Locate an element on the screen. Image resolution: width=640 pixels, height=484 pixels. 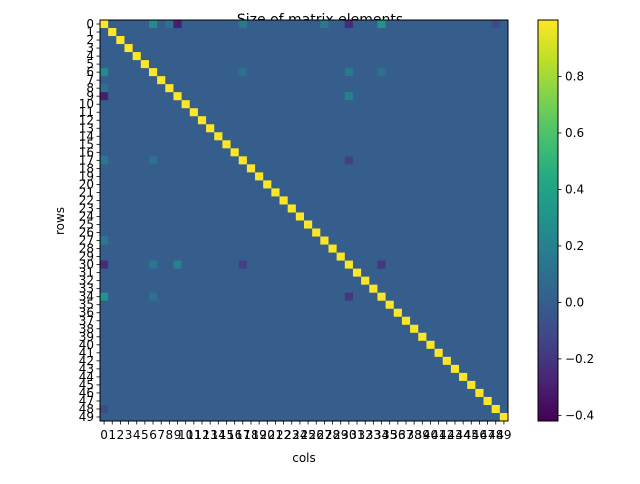
y-tick-label: 40 is located at coordinates (86, 345).